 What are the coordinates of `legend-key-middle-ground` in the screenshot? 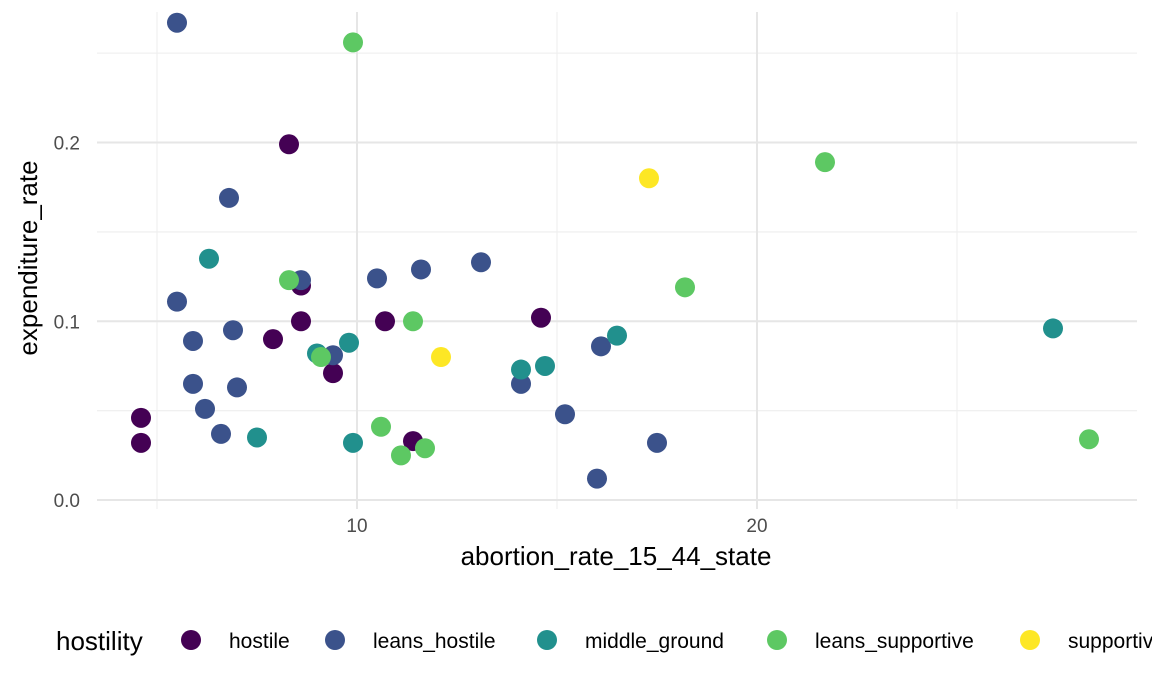 It's located at (547, 640).